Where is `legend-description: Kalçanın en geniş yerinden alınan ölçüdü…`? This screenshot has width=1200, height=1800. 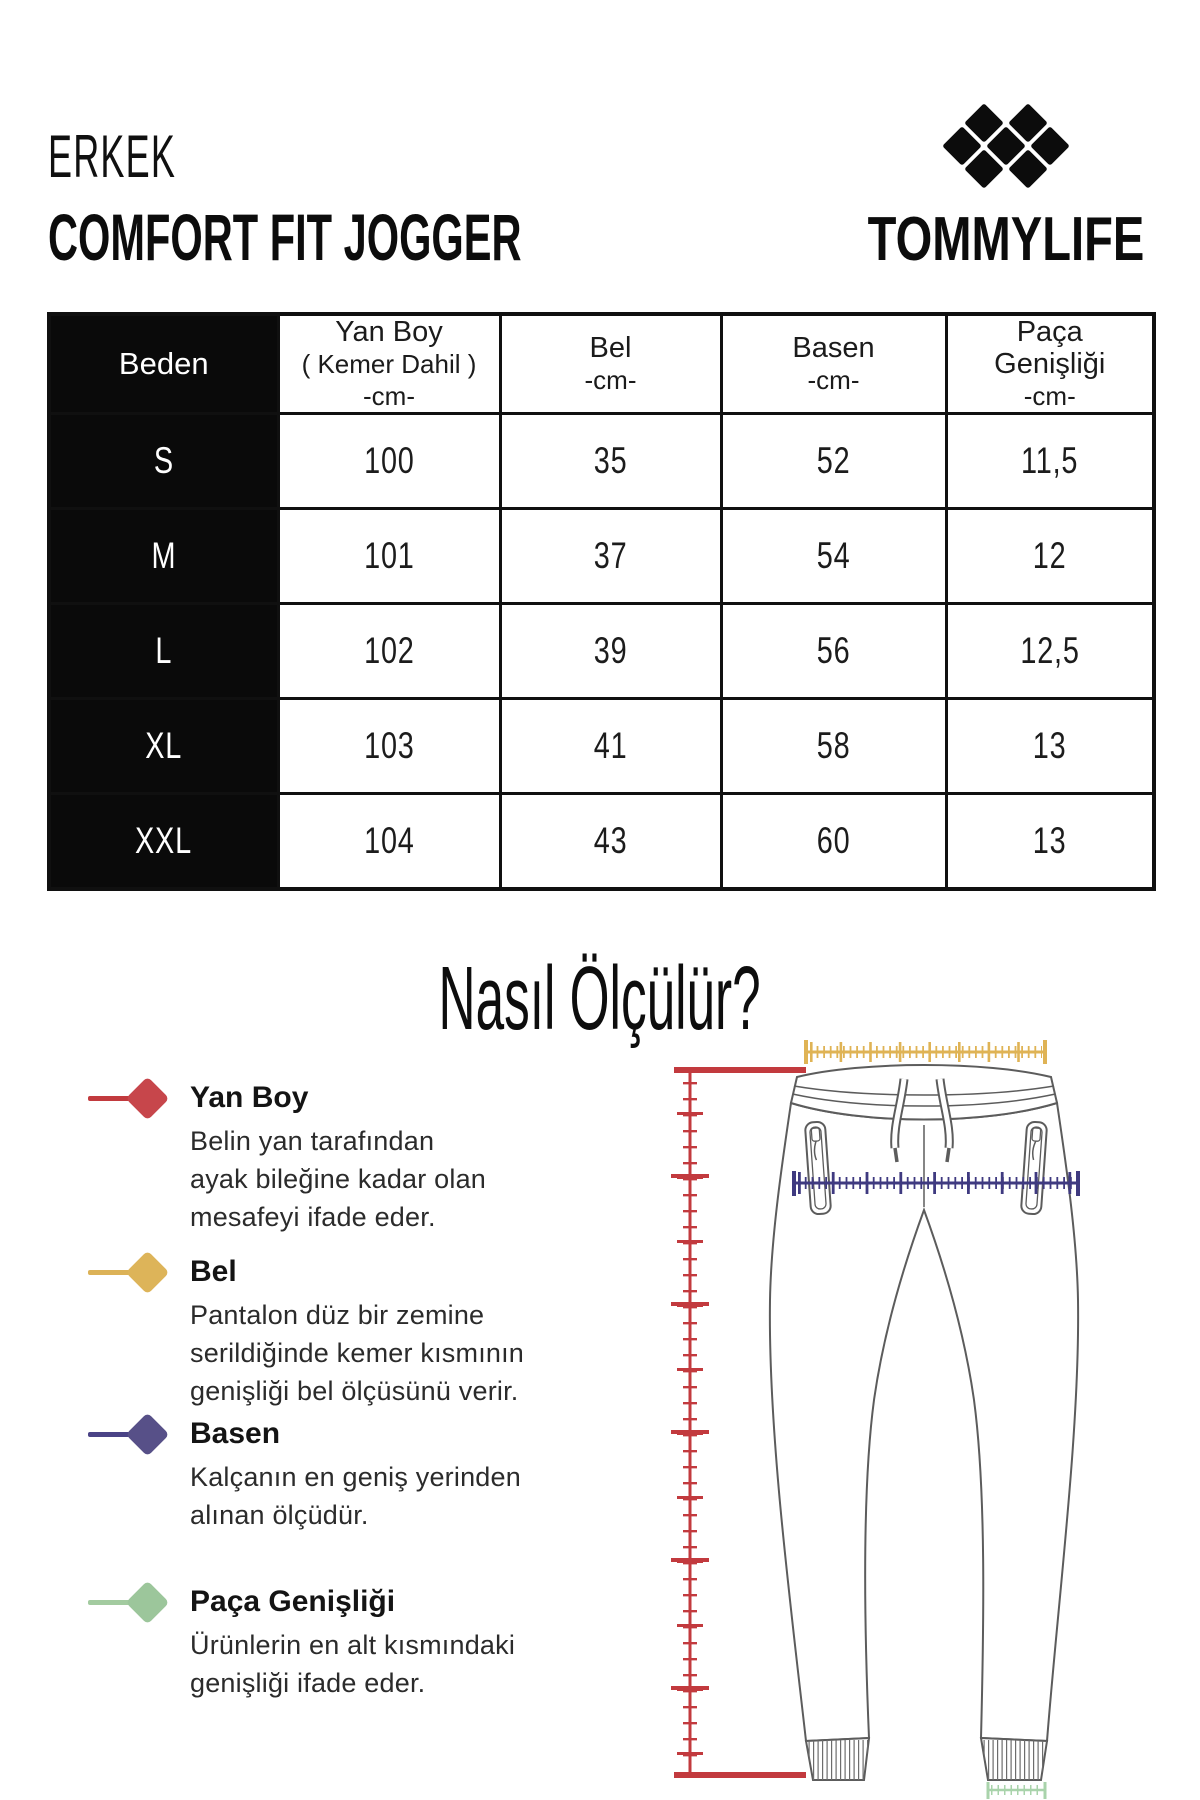 legend-description: Kalçanın en geniş yerinden alınan ölçüdü… is located at coordinates (355, 1496).